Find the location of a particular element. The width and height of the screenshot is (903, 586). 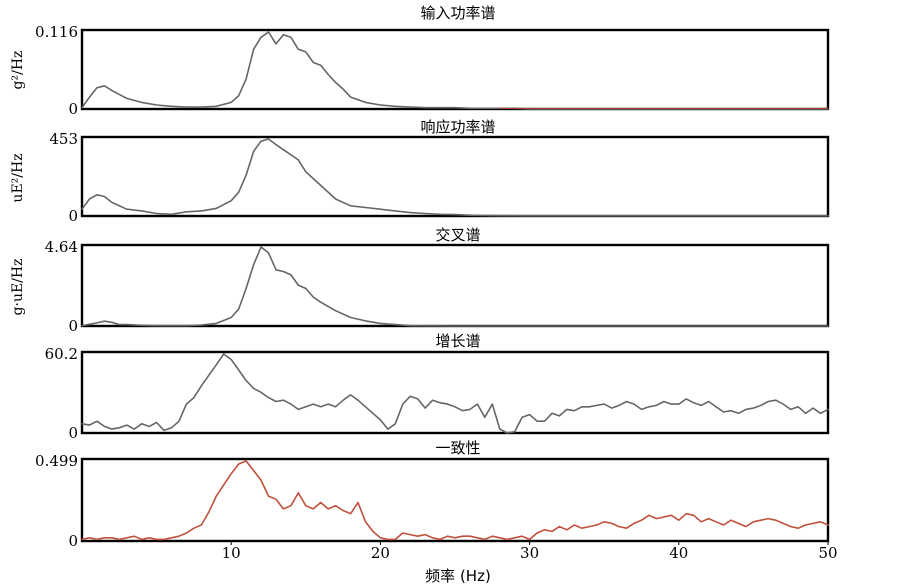

x-tick-label: 40 is located at coordinates (678, 553).